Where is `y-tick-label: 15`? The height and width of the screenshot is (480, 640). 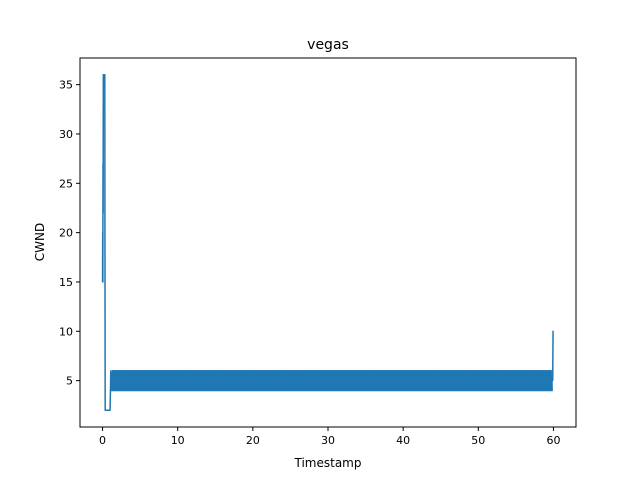 y-tick-label: 15 is located at coordinates (66, 282).